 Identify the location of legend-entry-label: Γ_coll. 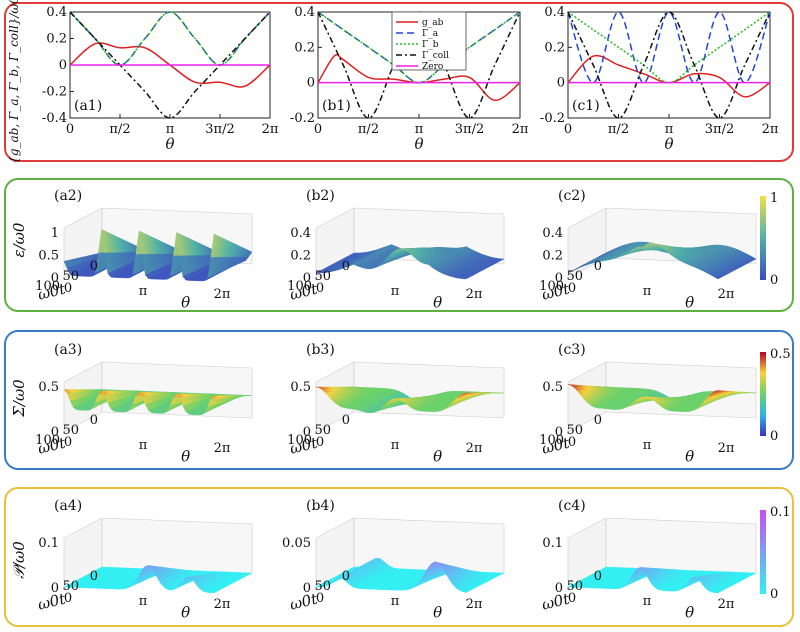
(435, 56).